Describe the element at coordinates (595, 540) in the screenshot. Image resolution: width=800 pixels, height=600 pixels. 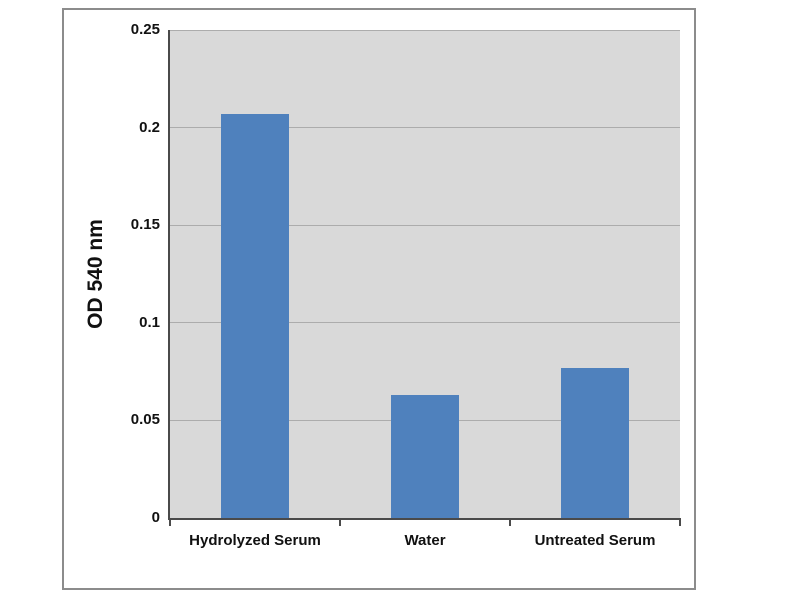
I see `x-category-label: Untreated Serum` at that location.